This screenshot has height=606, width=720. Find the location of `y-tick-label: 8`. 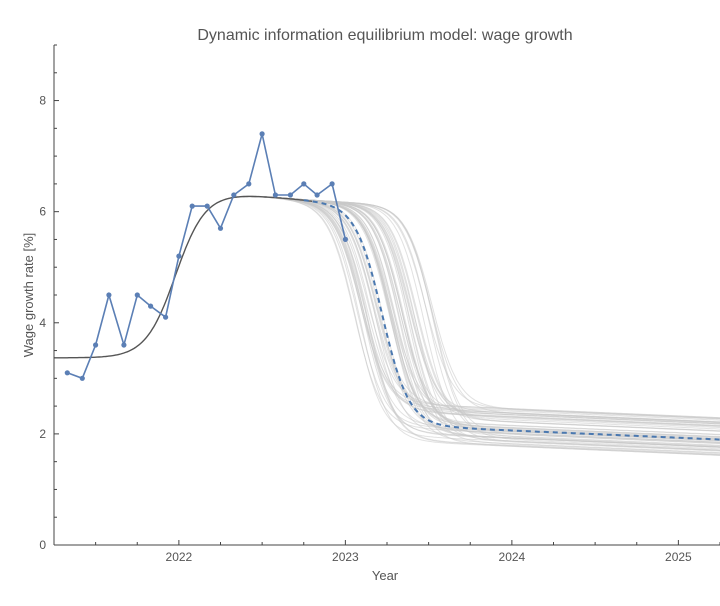

y-tick-label: 8 is located at coordinates (42, 101).